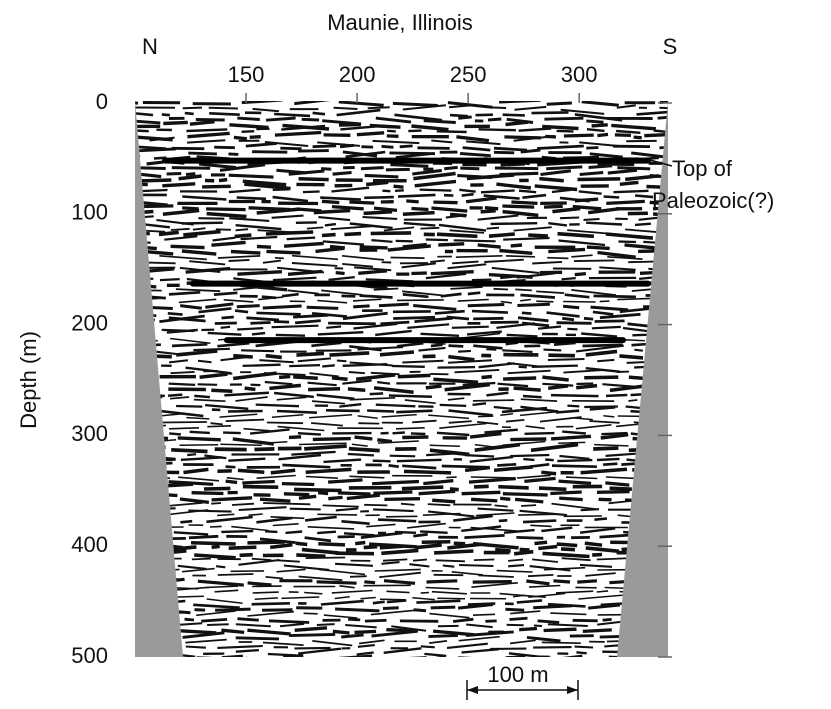 This screenshot has height=709, width=831. I want to click on y-tick-label: 300, so click(89, 433).